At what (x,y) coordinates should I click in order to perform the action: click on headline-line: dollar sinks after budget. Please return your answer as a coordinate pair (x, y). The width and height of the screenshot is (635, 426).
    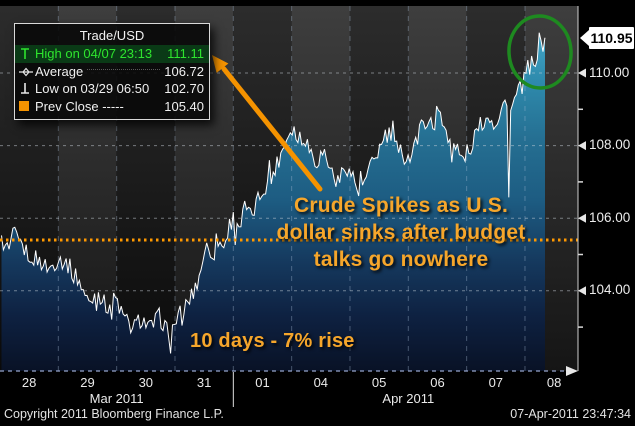
    Looking at the image, I should click on (401, 232).